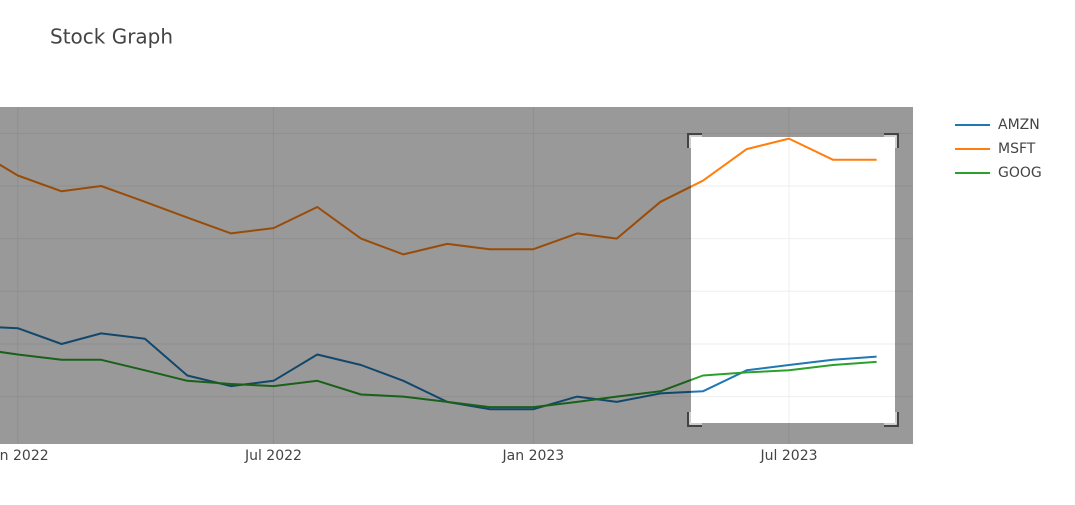 This screenshot has height=505, width=1075. I want to click on legend-item: MSFT, so click(995, 149).